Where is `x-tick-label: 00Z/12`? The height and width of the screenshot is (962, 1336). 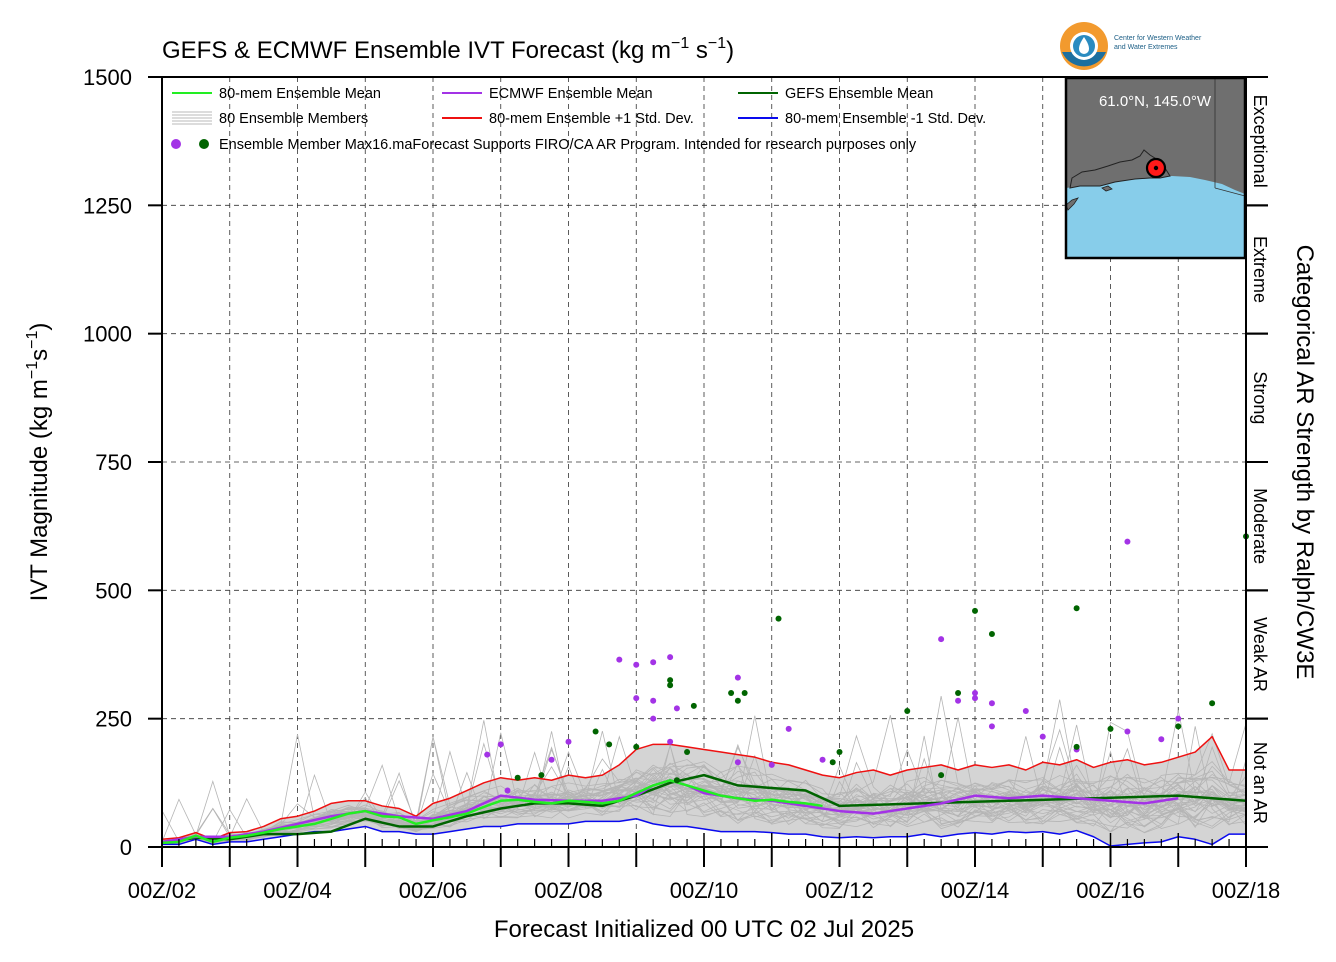
x-tick-label: 00Z/12 is located at coordinates (839, 890).